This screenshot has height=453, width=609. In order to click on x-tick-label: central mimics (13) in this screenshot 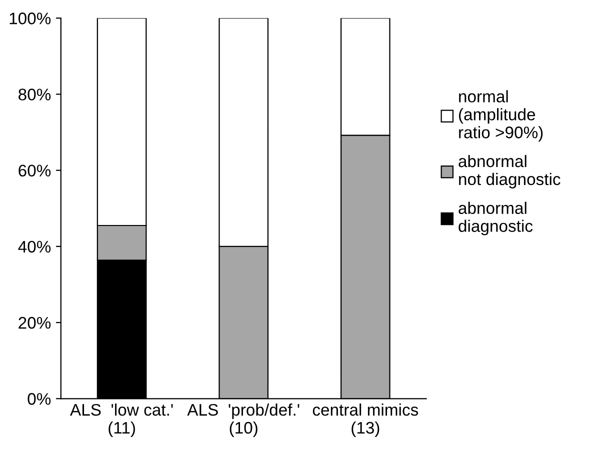, I will do `click(365, 420)`.